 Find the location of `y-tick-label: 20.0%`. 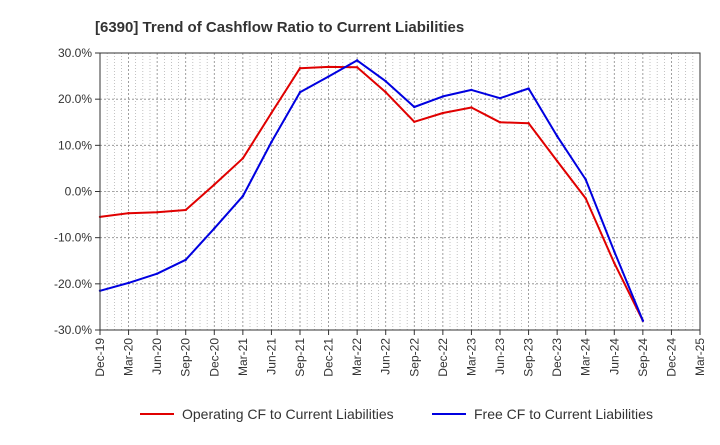

y-tick-label: 20.0% is located at coordinates (75, 99).